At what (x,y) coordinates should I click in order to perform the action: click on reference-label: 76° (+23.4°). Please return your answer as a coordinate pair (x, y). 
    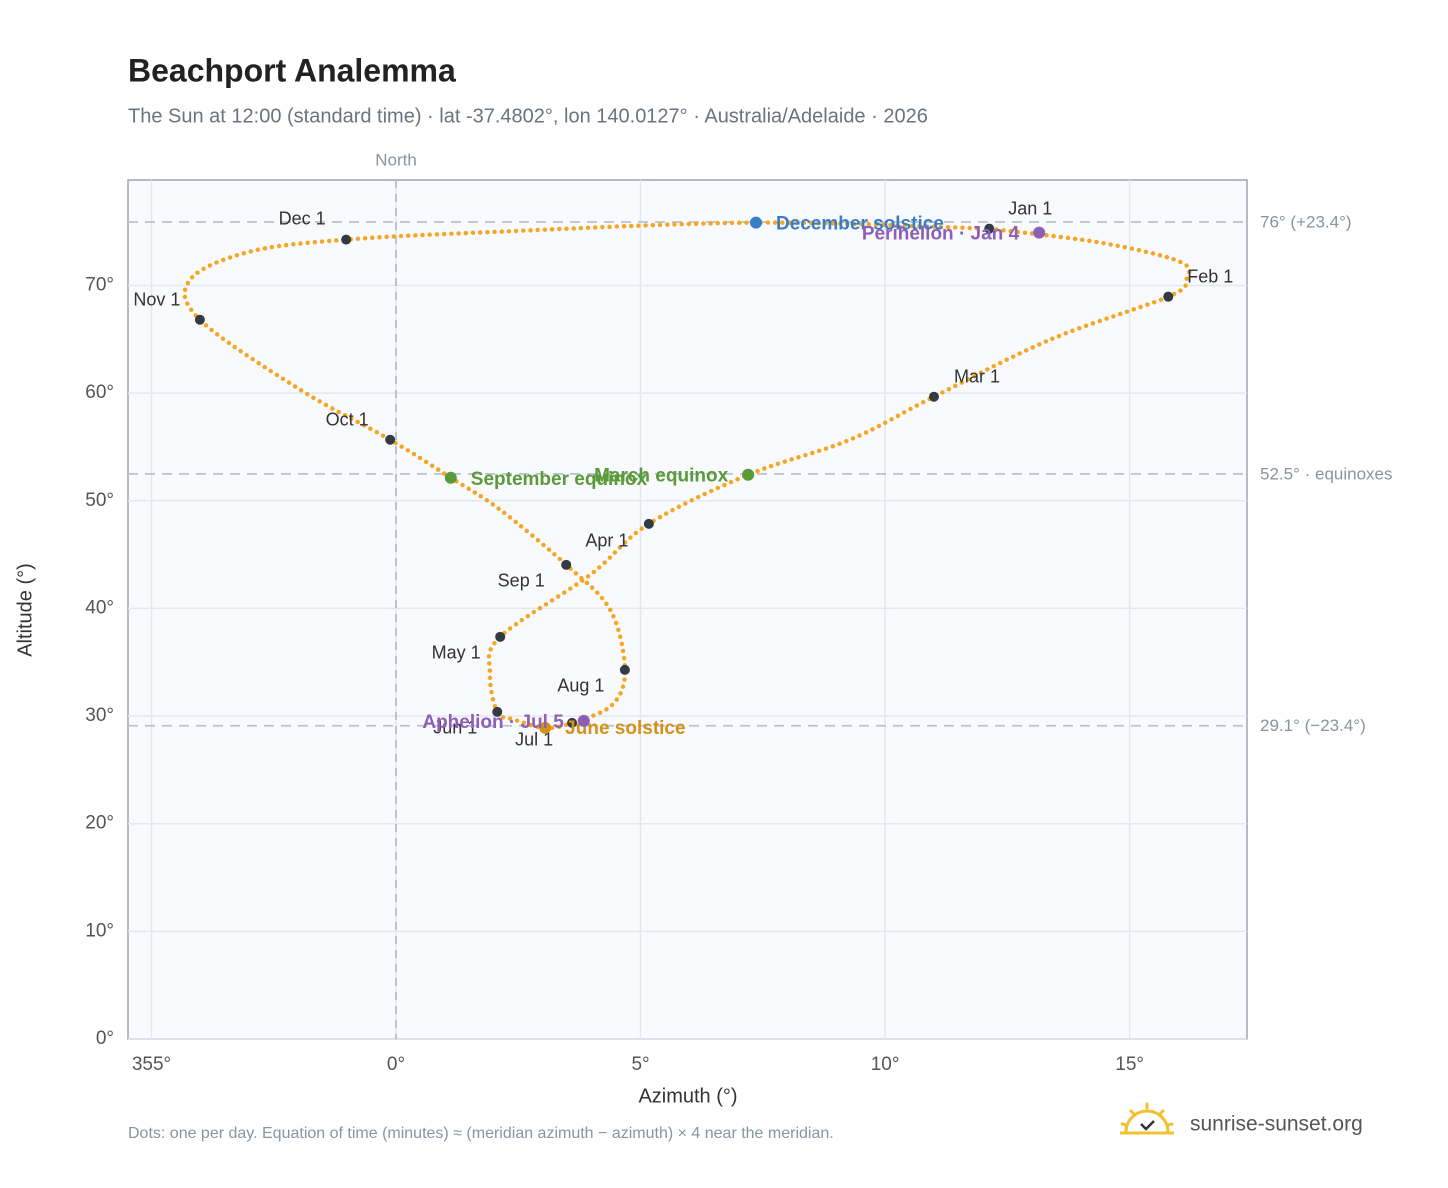
    Looking at the image, I should click on (1306, 221).